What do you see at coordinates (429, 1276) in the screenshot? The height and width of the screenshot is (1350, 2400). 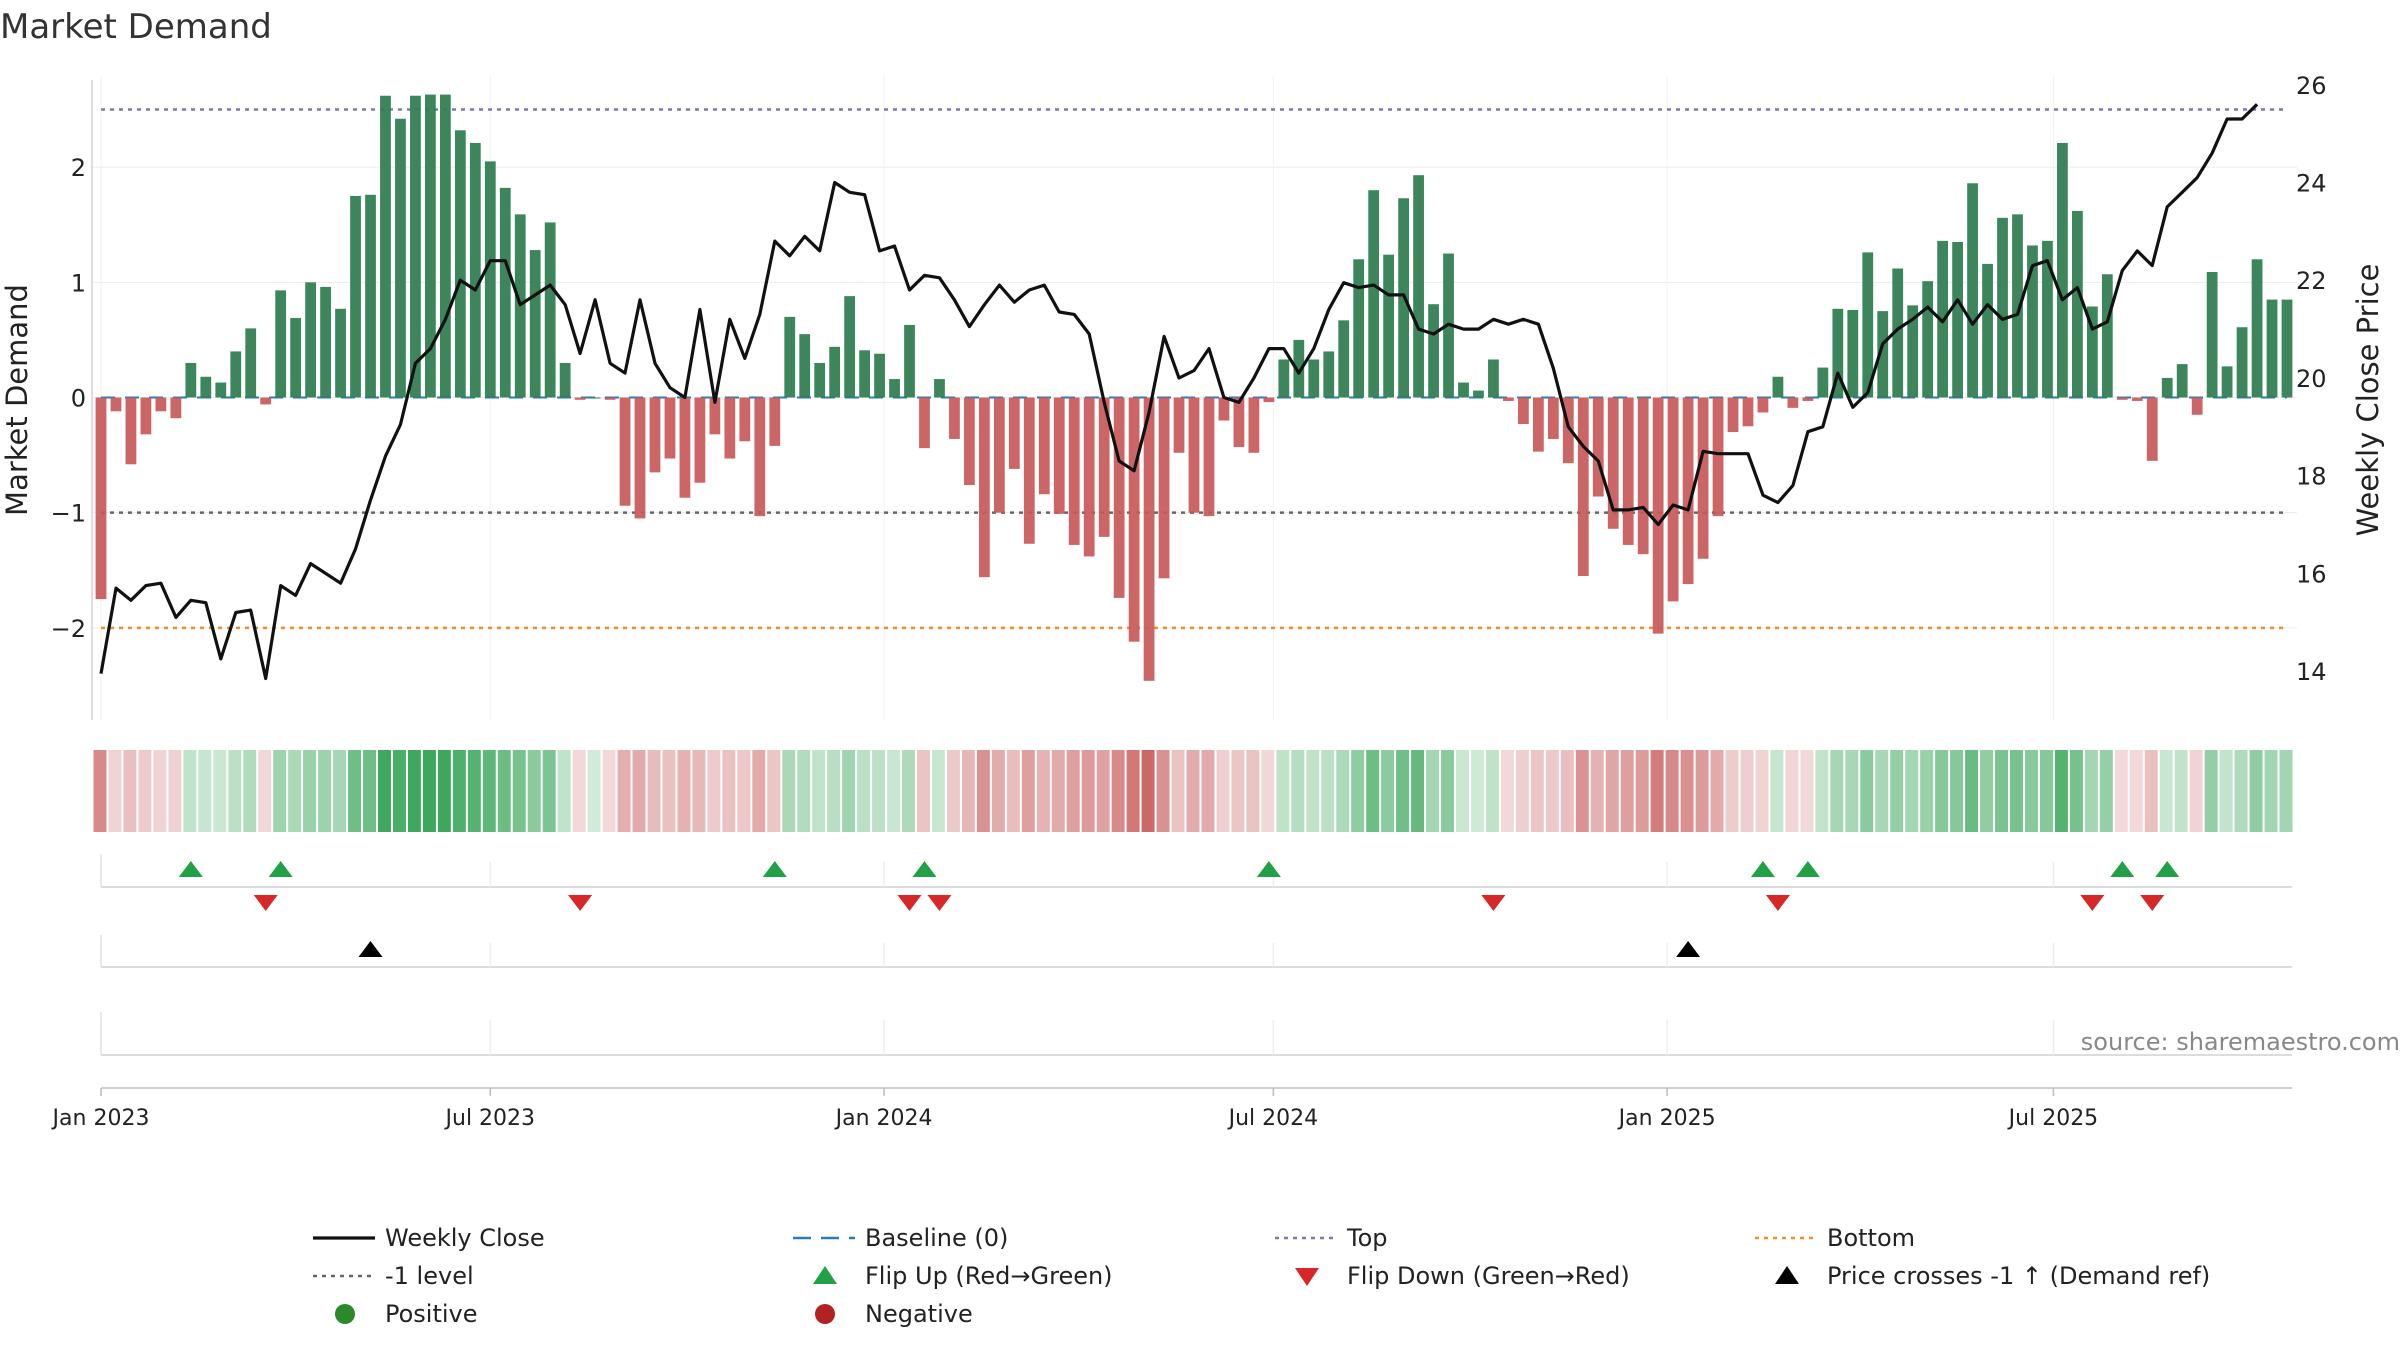 I see `legend-label-4: -1 level` at bounding box center [429, 1276].